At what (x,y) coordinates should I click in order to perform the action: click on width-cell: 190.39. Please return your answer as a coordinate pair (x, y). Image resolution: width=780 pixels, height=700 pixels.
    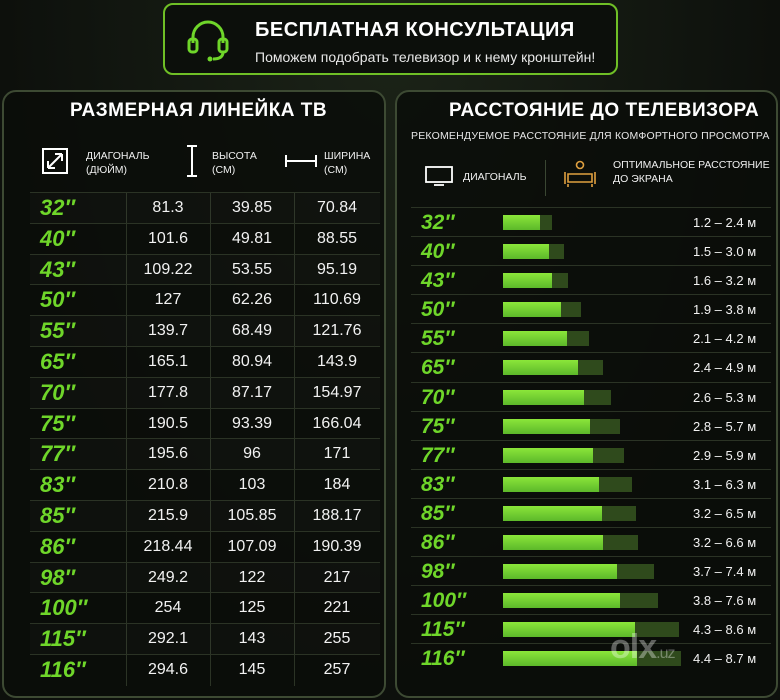
    Looking at the image, I should click on (337, 546).